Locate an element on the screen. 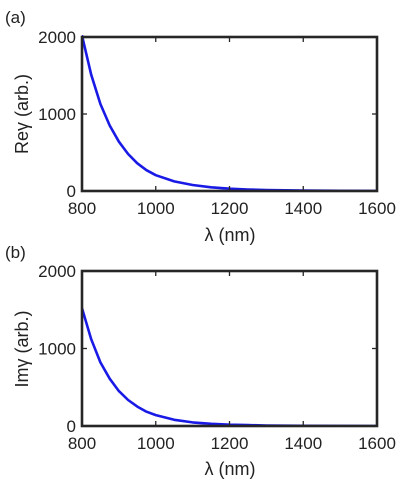 The image size is (415, 495). y-axis-label: Reγ (arb.) is located at coordinates (22, 114).